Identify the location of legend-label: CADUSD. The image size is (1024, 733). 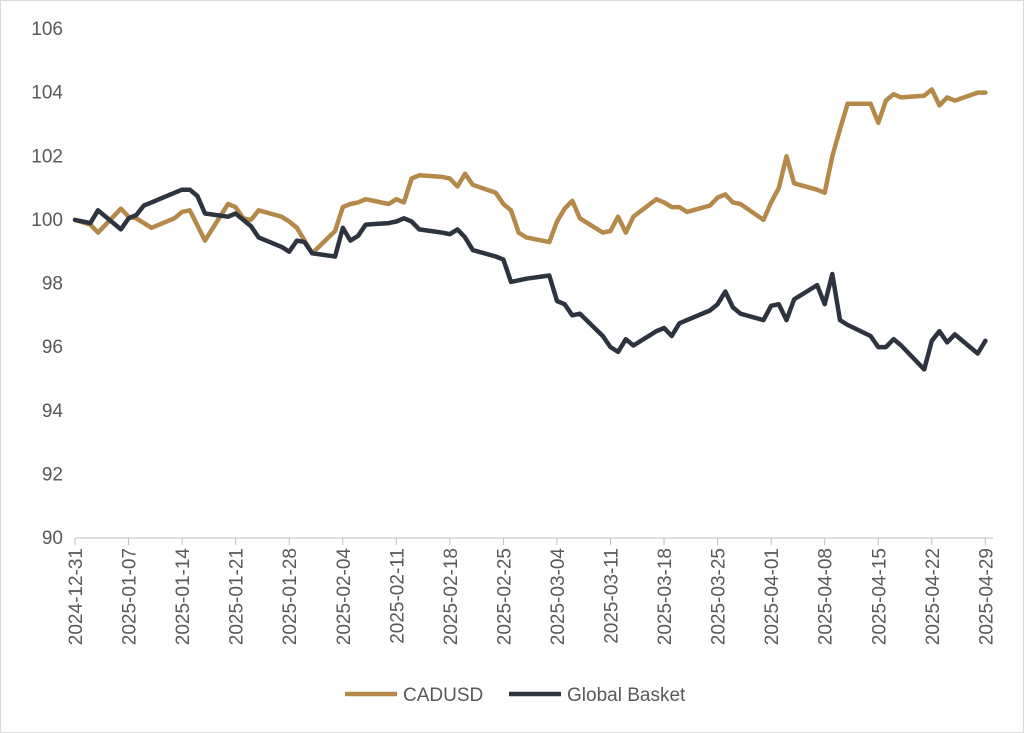
(443, 695).